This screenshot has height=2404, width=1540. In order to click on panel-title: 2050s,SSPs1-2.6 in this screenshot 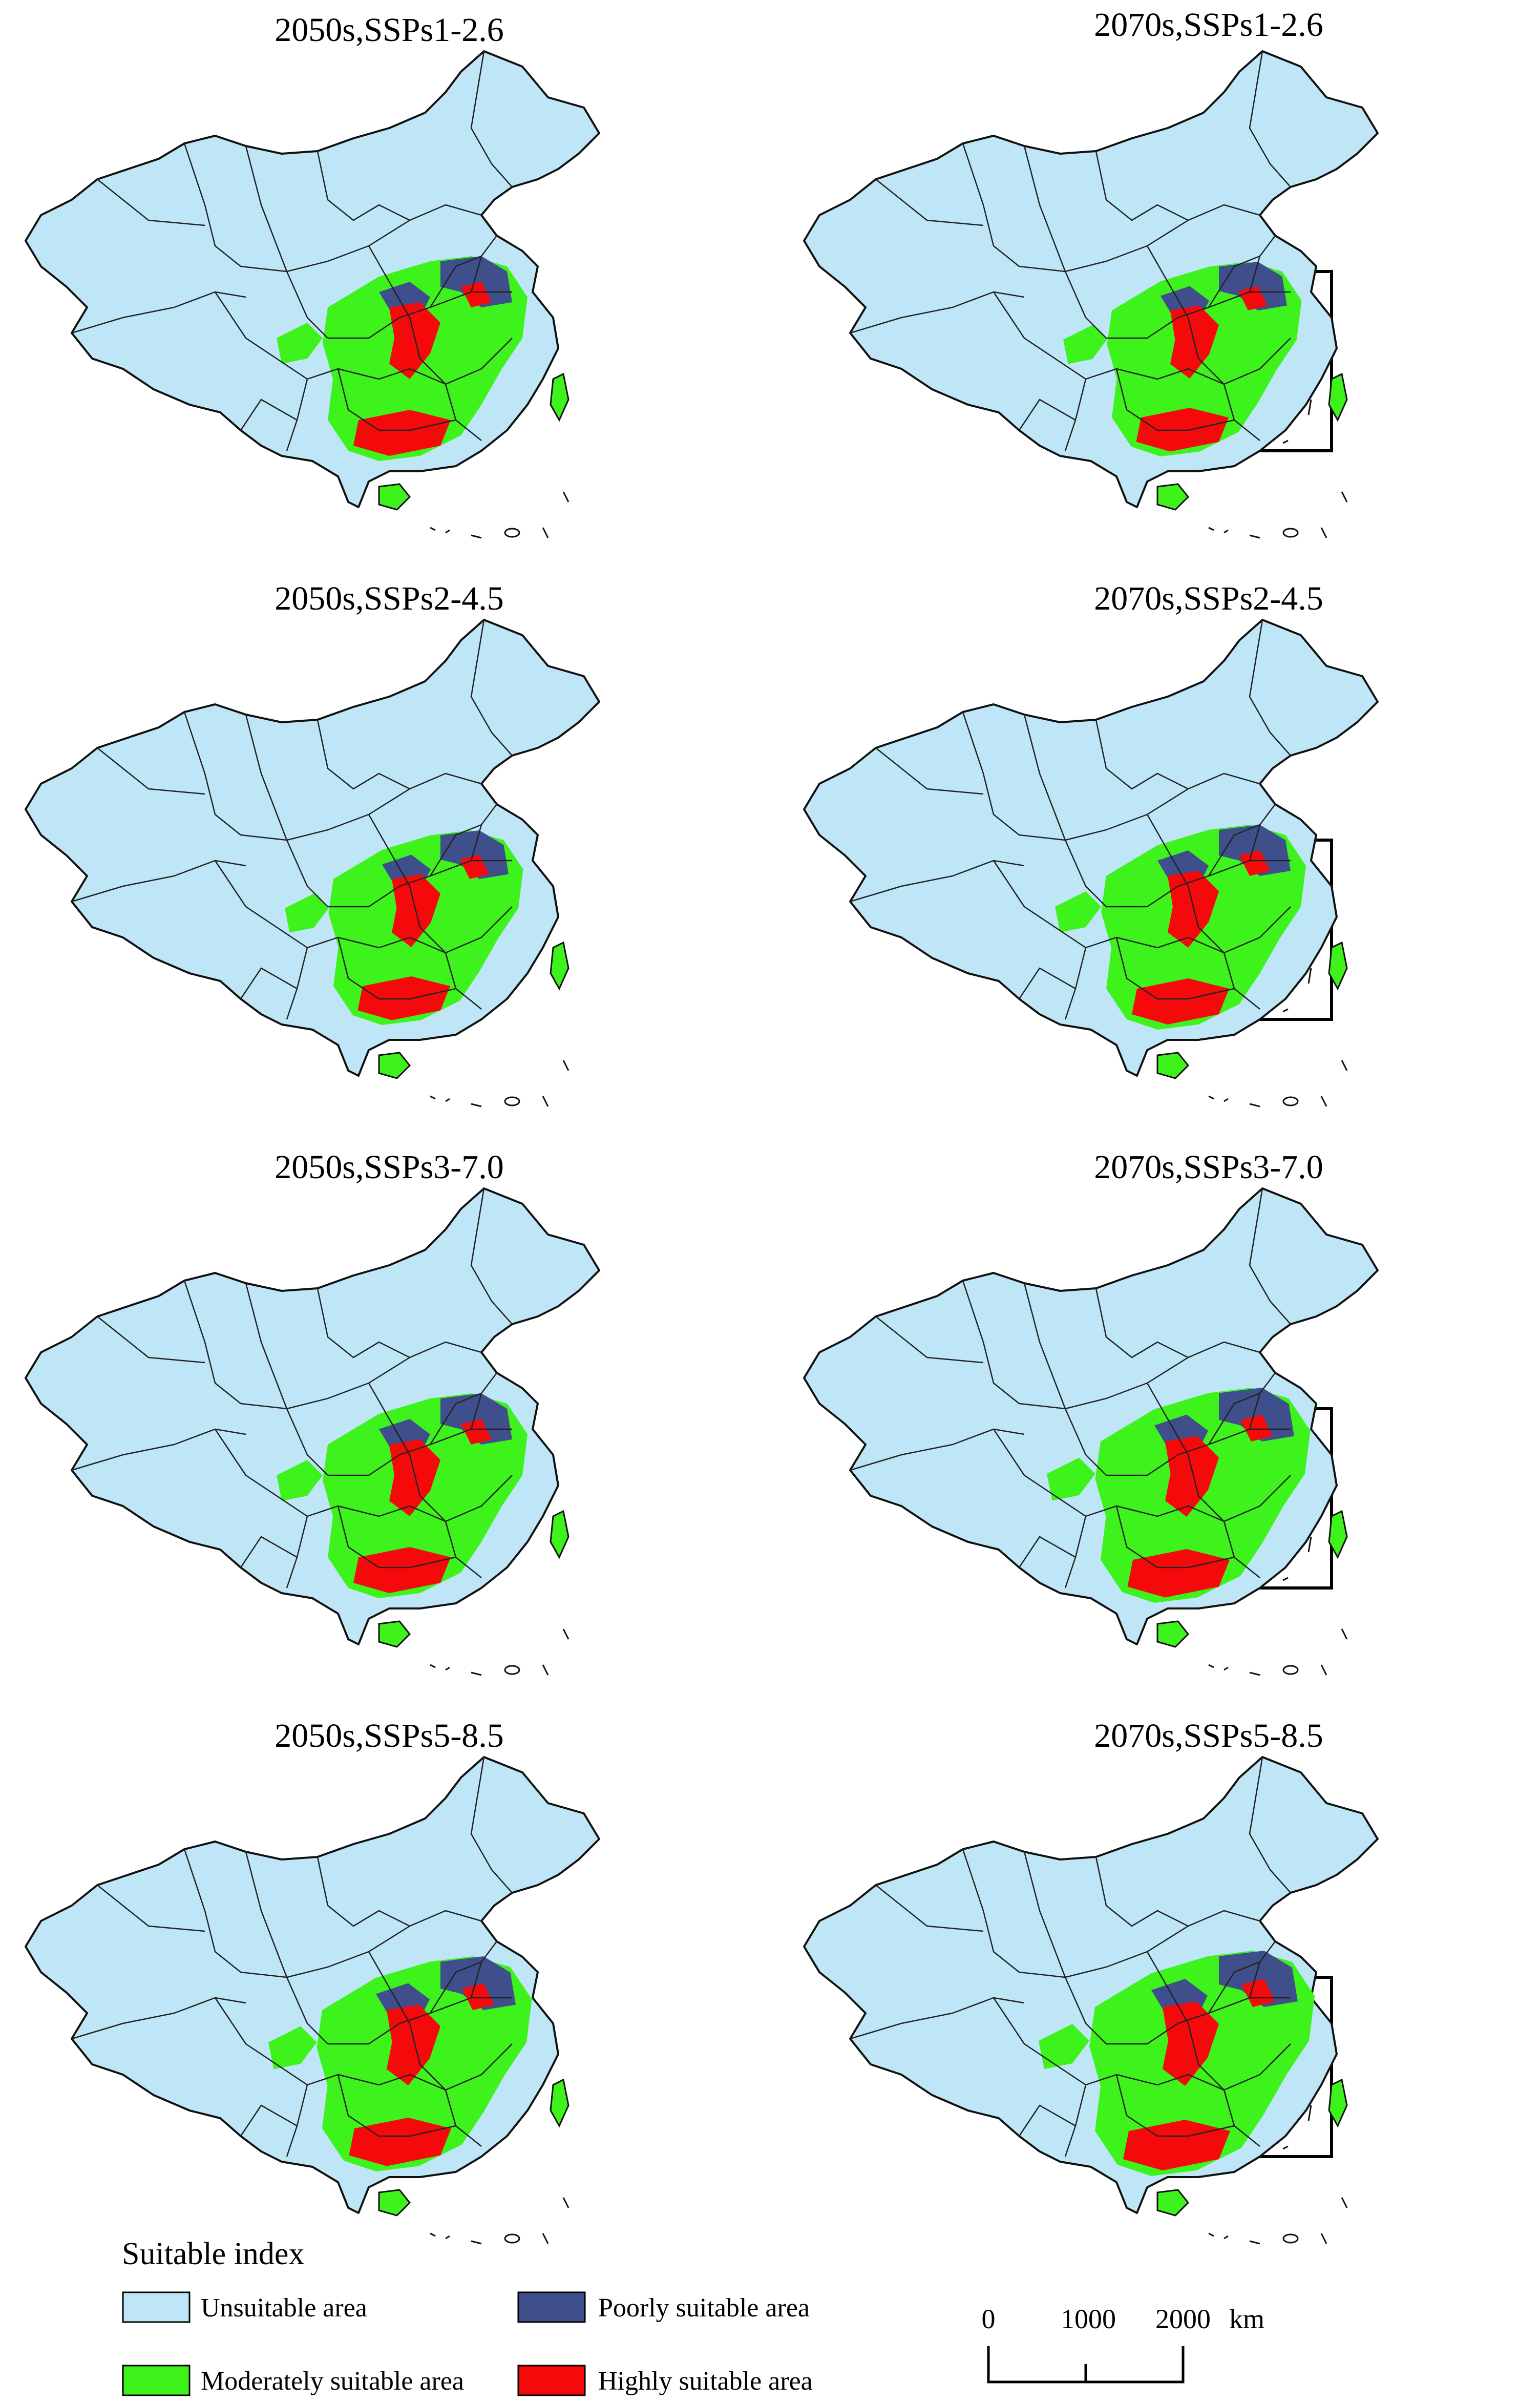, I will do `click(389, 30)`.